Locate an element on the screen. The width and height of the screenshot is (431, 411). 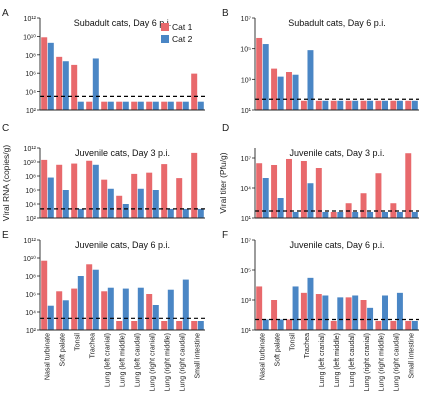
x-tick-label: Soft palate is located at coordinates (63, 350).